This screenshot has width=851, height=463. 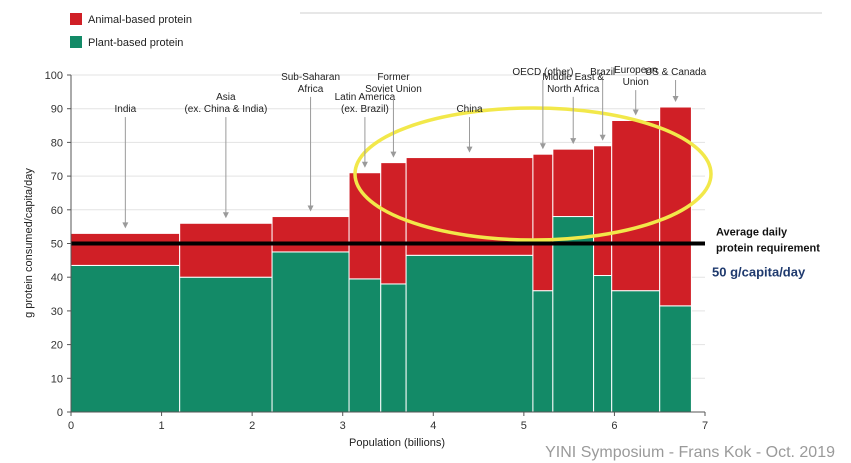 What do you see at coordinates (433, 426) in the screenshot?
I see `x-tick-label: 4` at bounding box center [433, 426].